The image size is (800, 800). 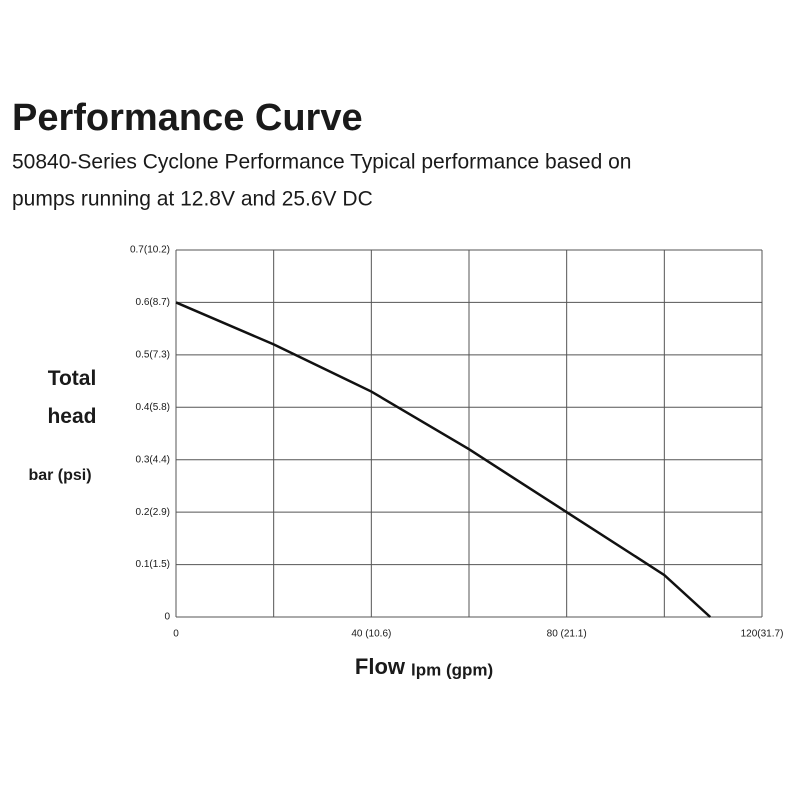 I want to click on y-tick-label: 0.4(5.8), so click(x=153, y=407).